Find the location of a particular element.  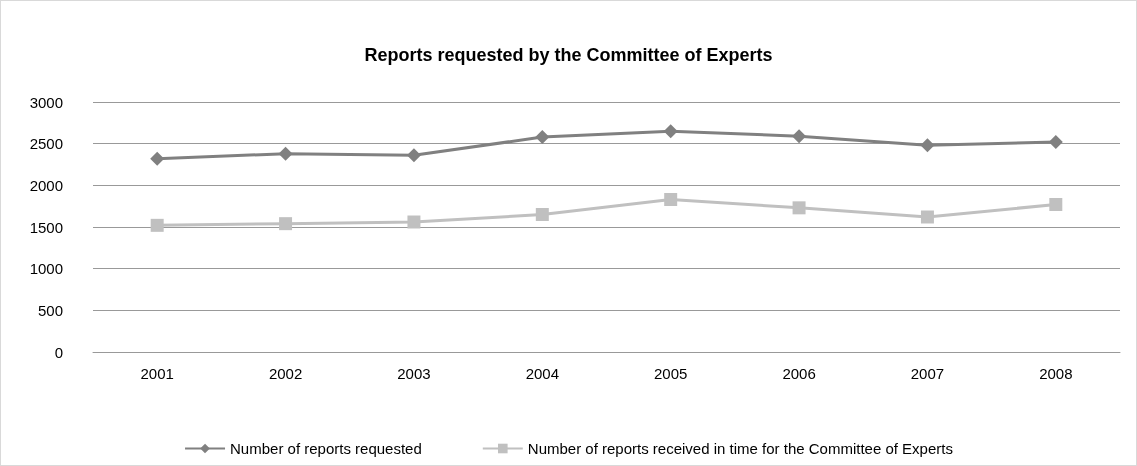

x-tick-label: 2001 is located at coordinates (157, 373).